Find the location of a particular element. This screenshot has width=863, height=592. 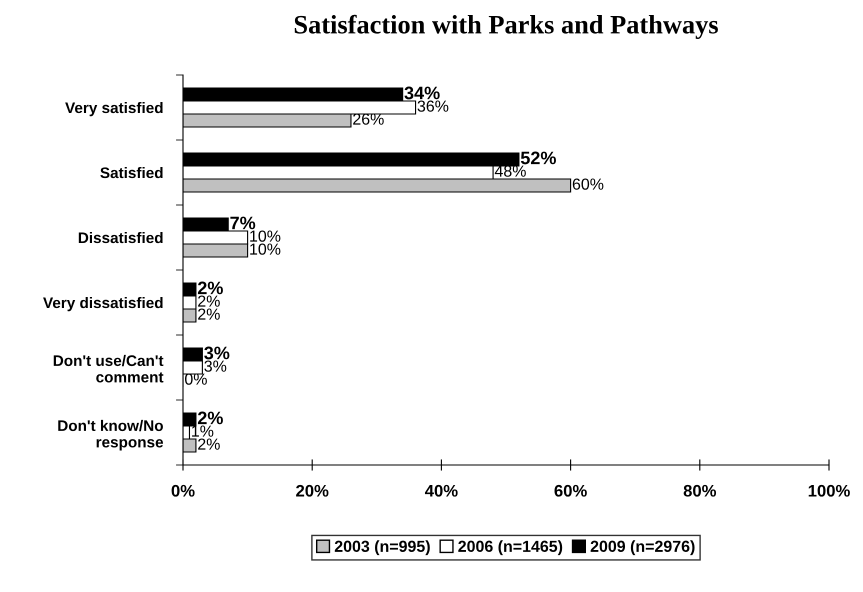

y-tick-label: Very dissatisfied is located at coordinates (103, 304).